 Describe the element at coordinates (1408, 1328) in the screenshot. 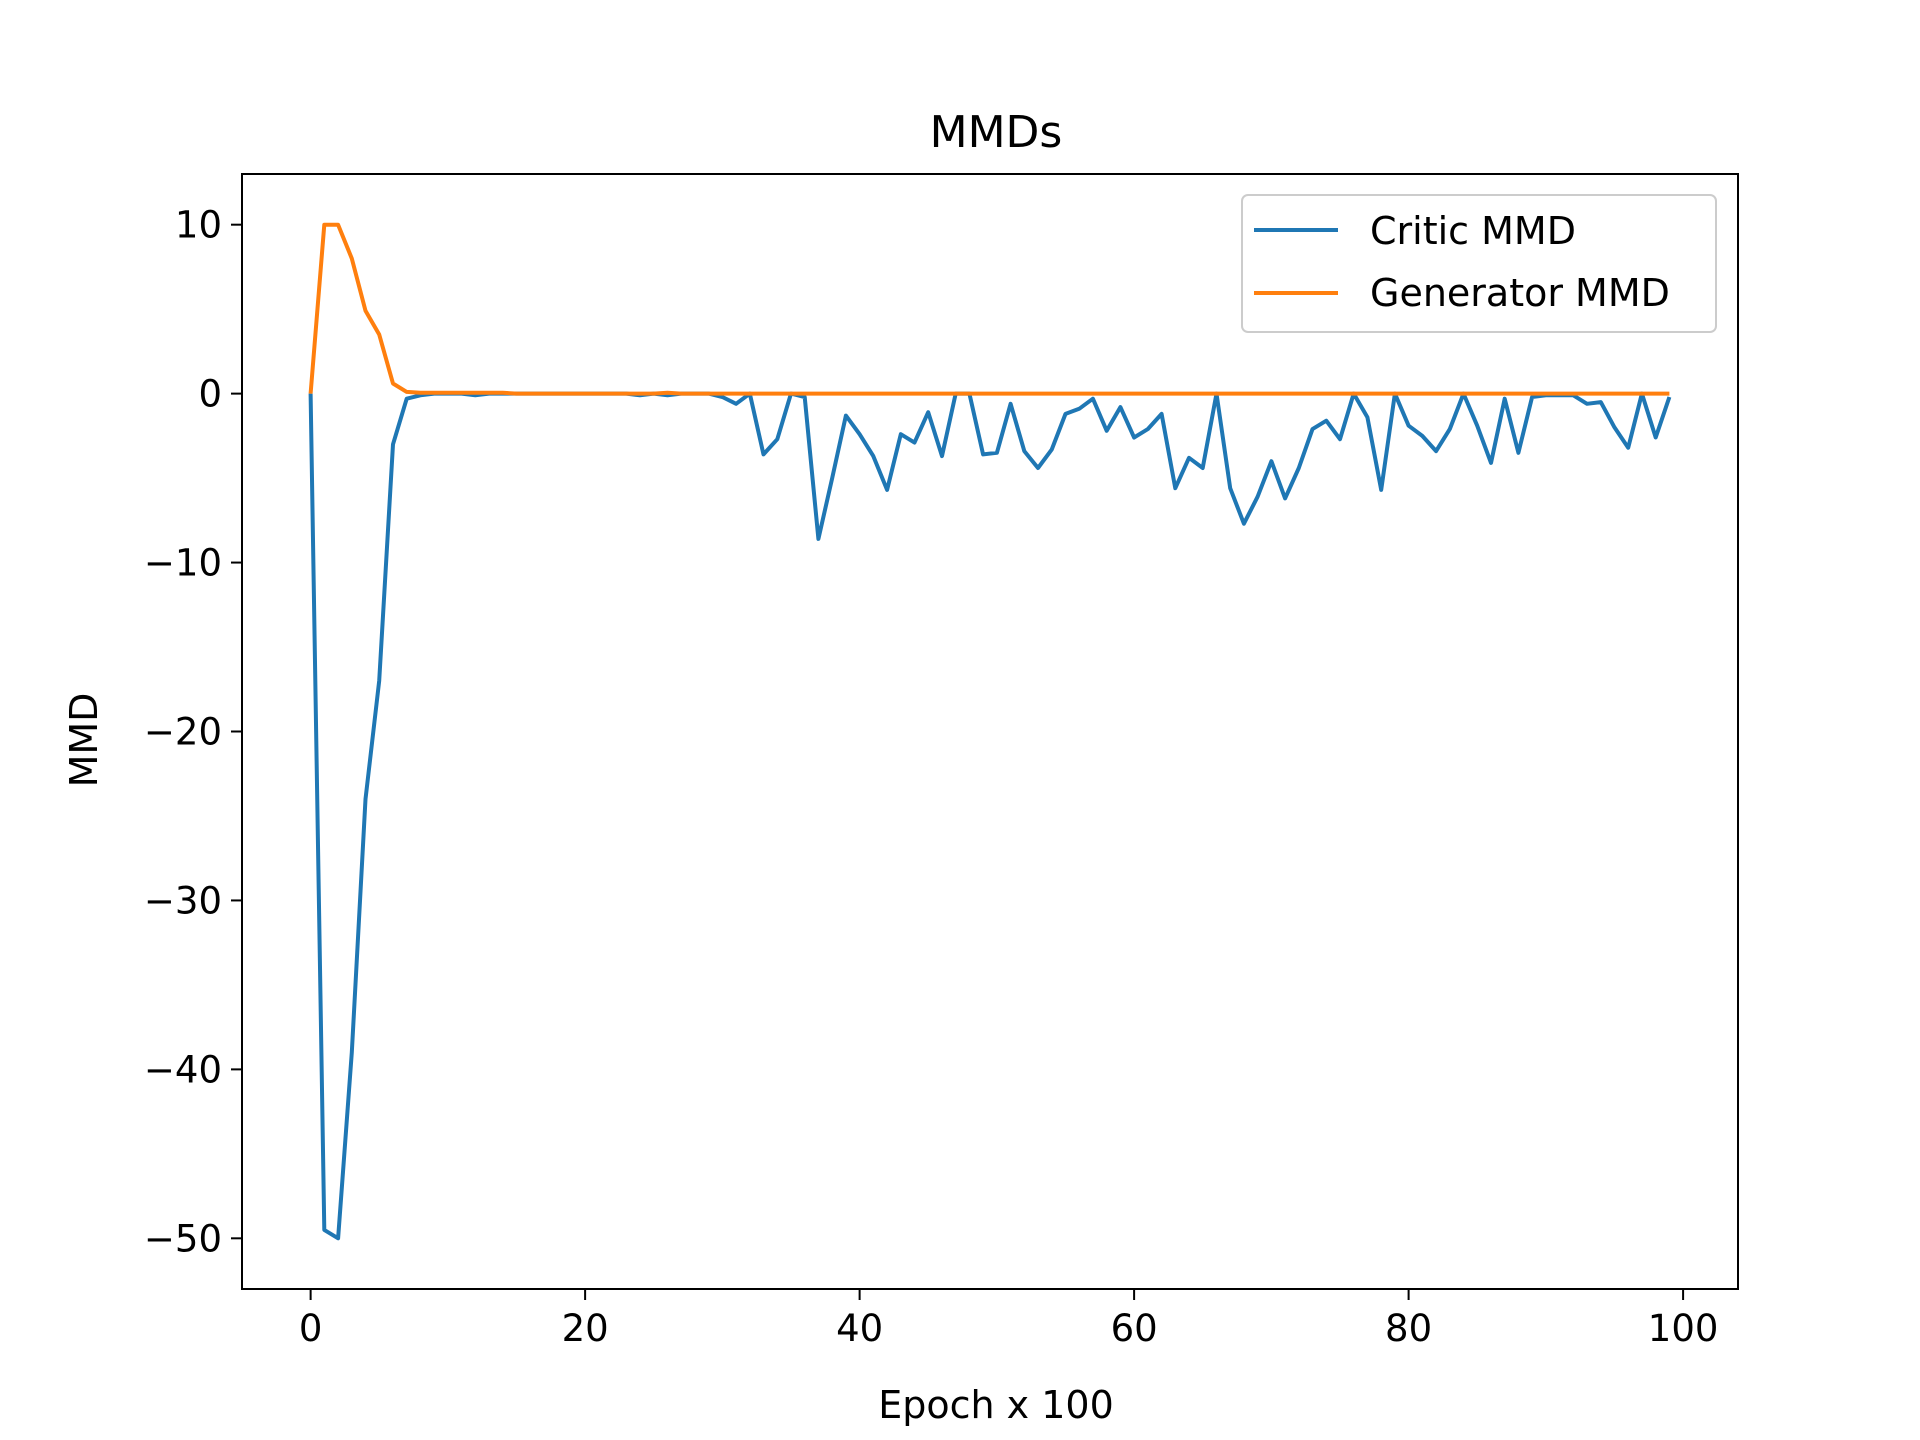

I see `x-tick-label: 80` at that location.